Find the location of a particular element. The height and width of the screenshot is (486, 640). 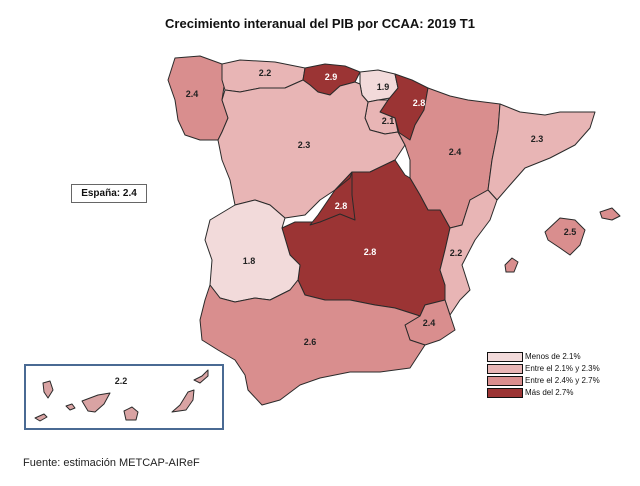

label-valencia: 2.2 is located at coordinates (456, 253).